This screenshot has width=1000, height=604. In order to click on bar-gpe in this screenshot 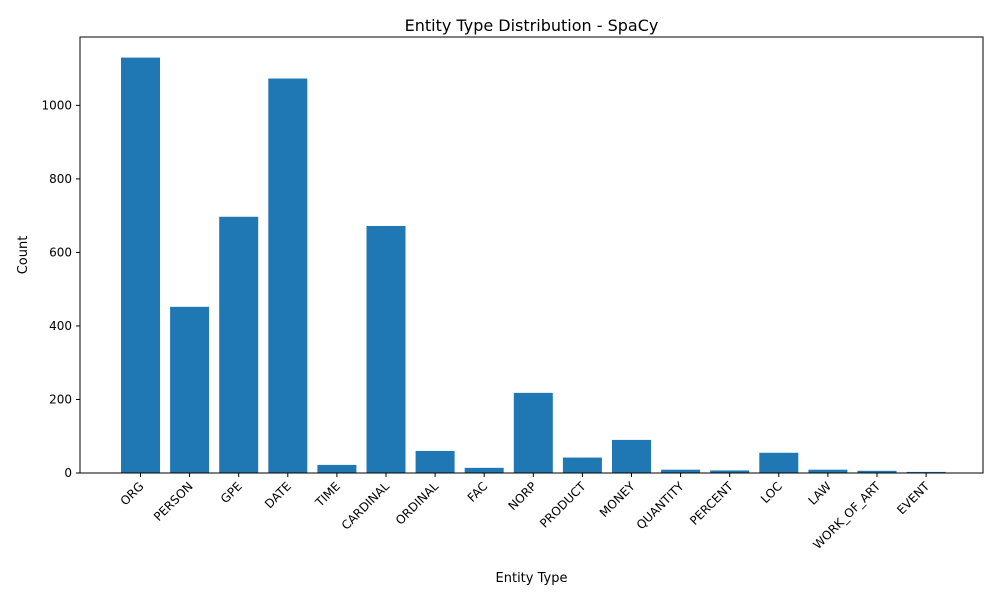, I will do `click(239, 344)`.